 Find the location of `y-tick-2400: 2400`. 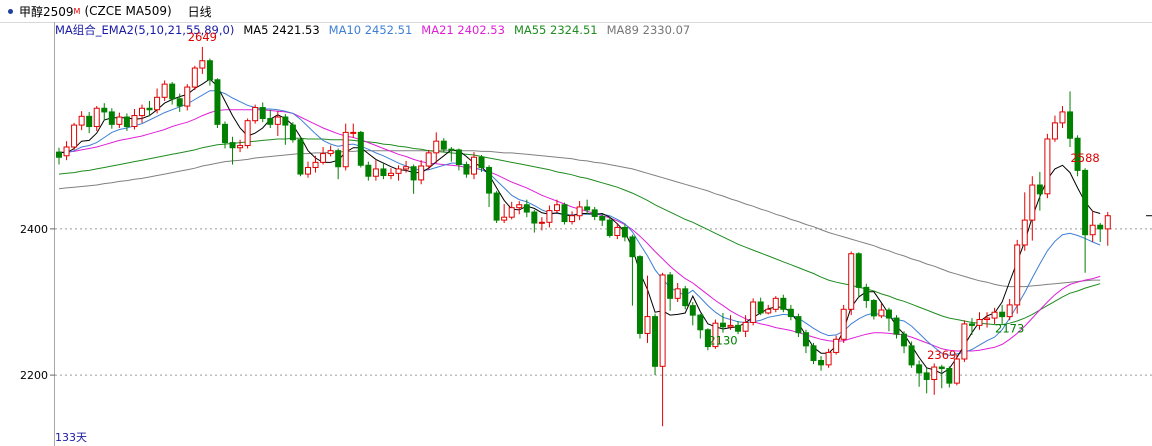

y-tick-2400: 2400 is located at coordinates (34, 229).